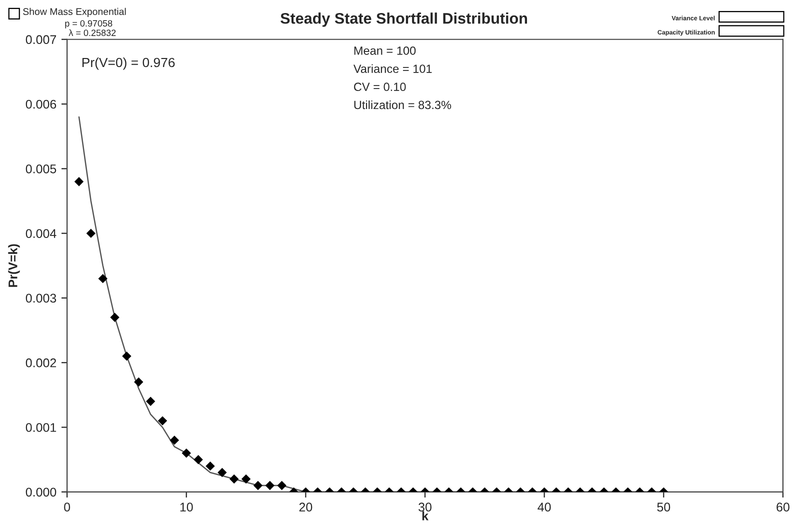 Image resolution: width=808 pixels, height=525 pixels. What do you see at coordinates (41, 233) in the screenshot?
I see `y-tick-label: 0.004` at bounding box center [41, 233].